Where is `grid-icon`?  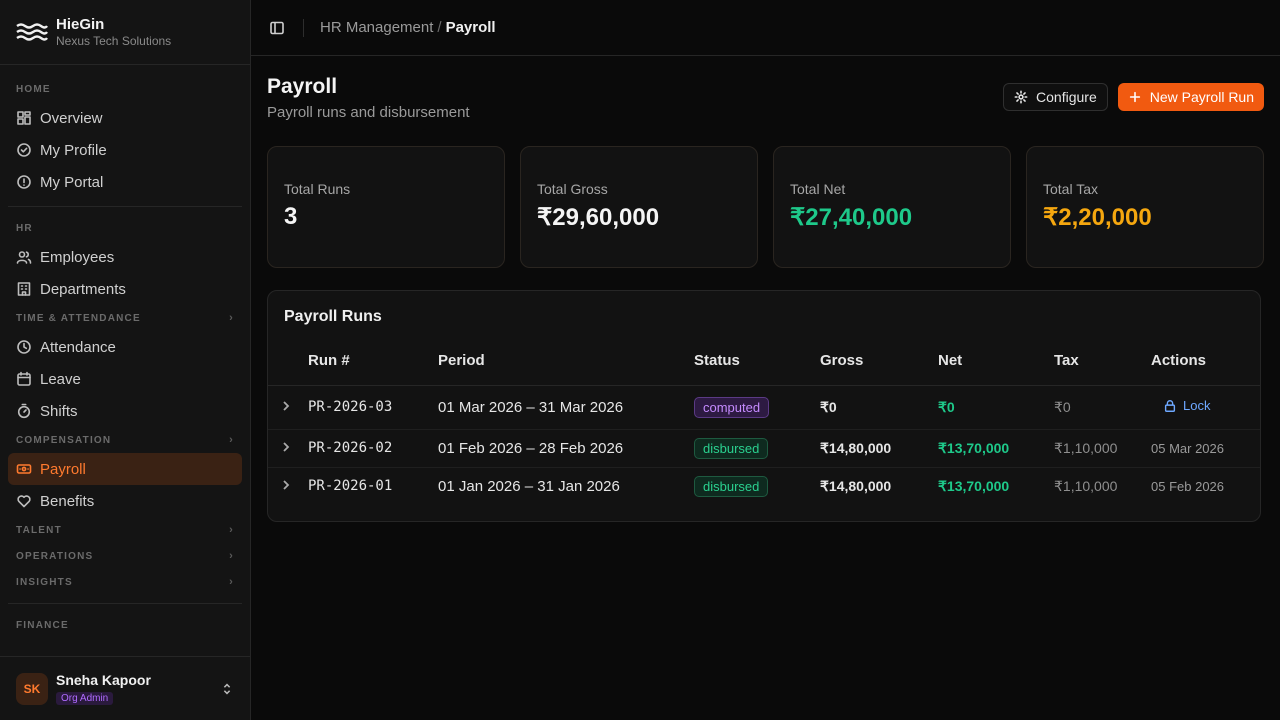 grid-icon is located at coordinates (24, 118).